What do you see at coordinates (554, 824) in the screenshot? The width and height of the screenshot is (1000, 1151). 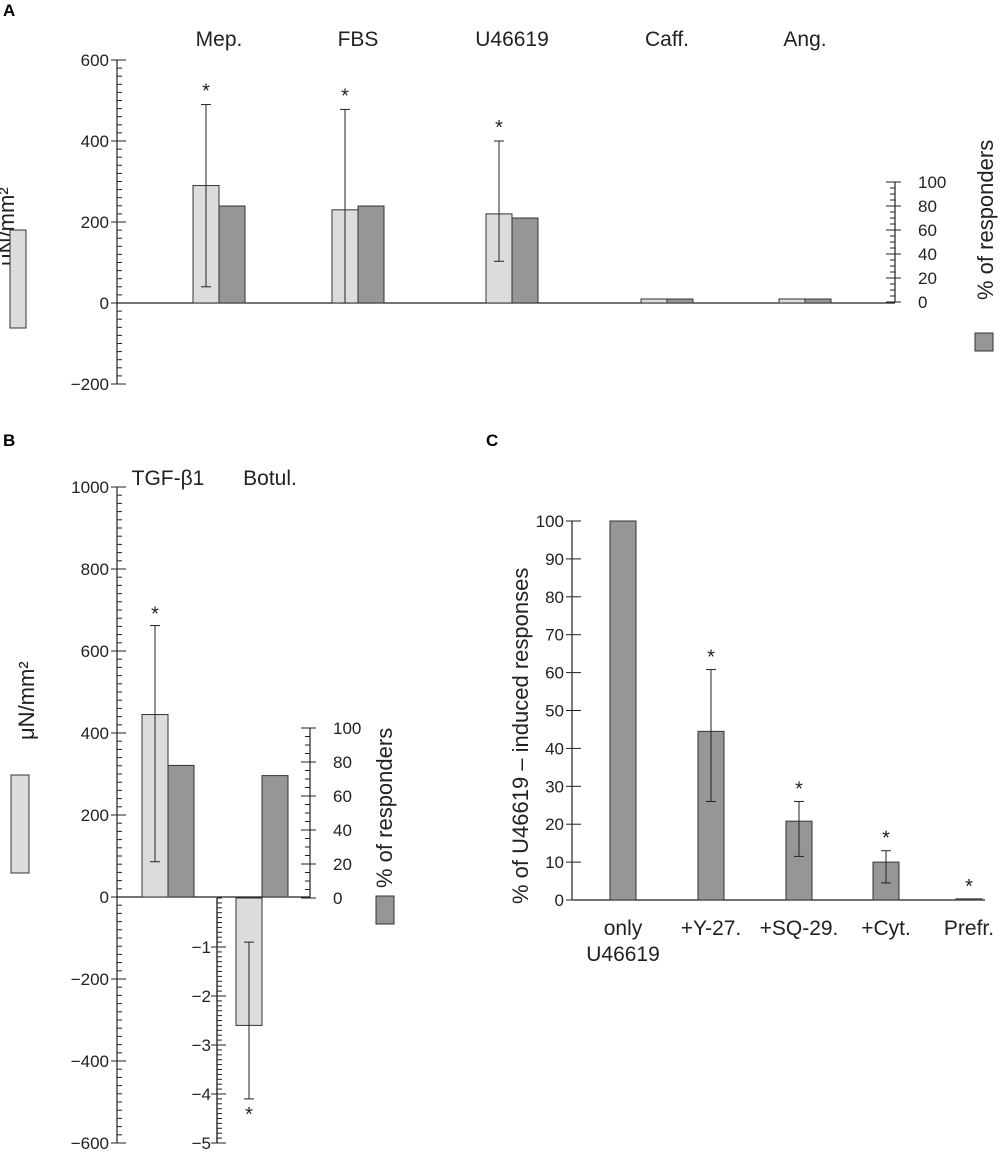 I see `panel-c-tick-label: 20` at bounding box center [554, 824].